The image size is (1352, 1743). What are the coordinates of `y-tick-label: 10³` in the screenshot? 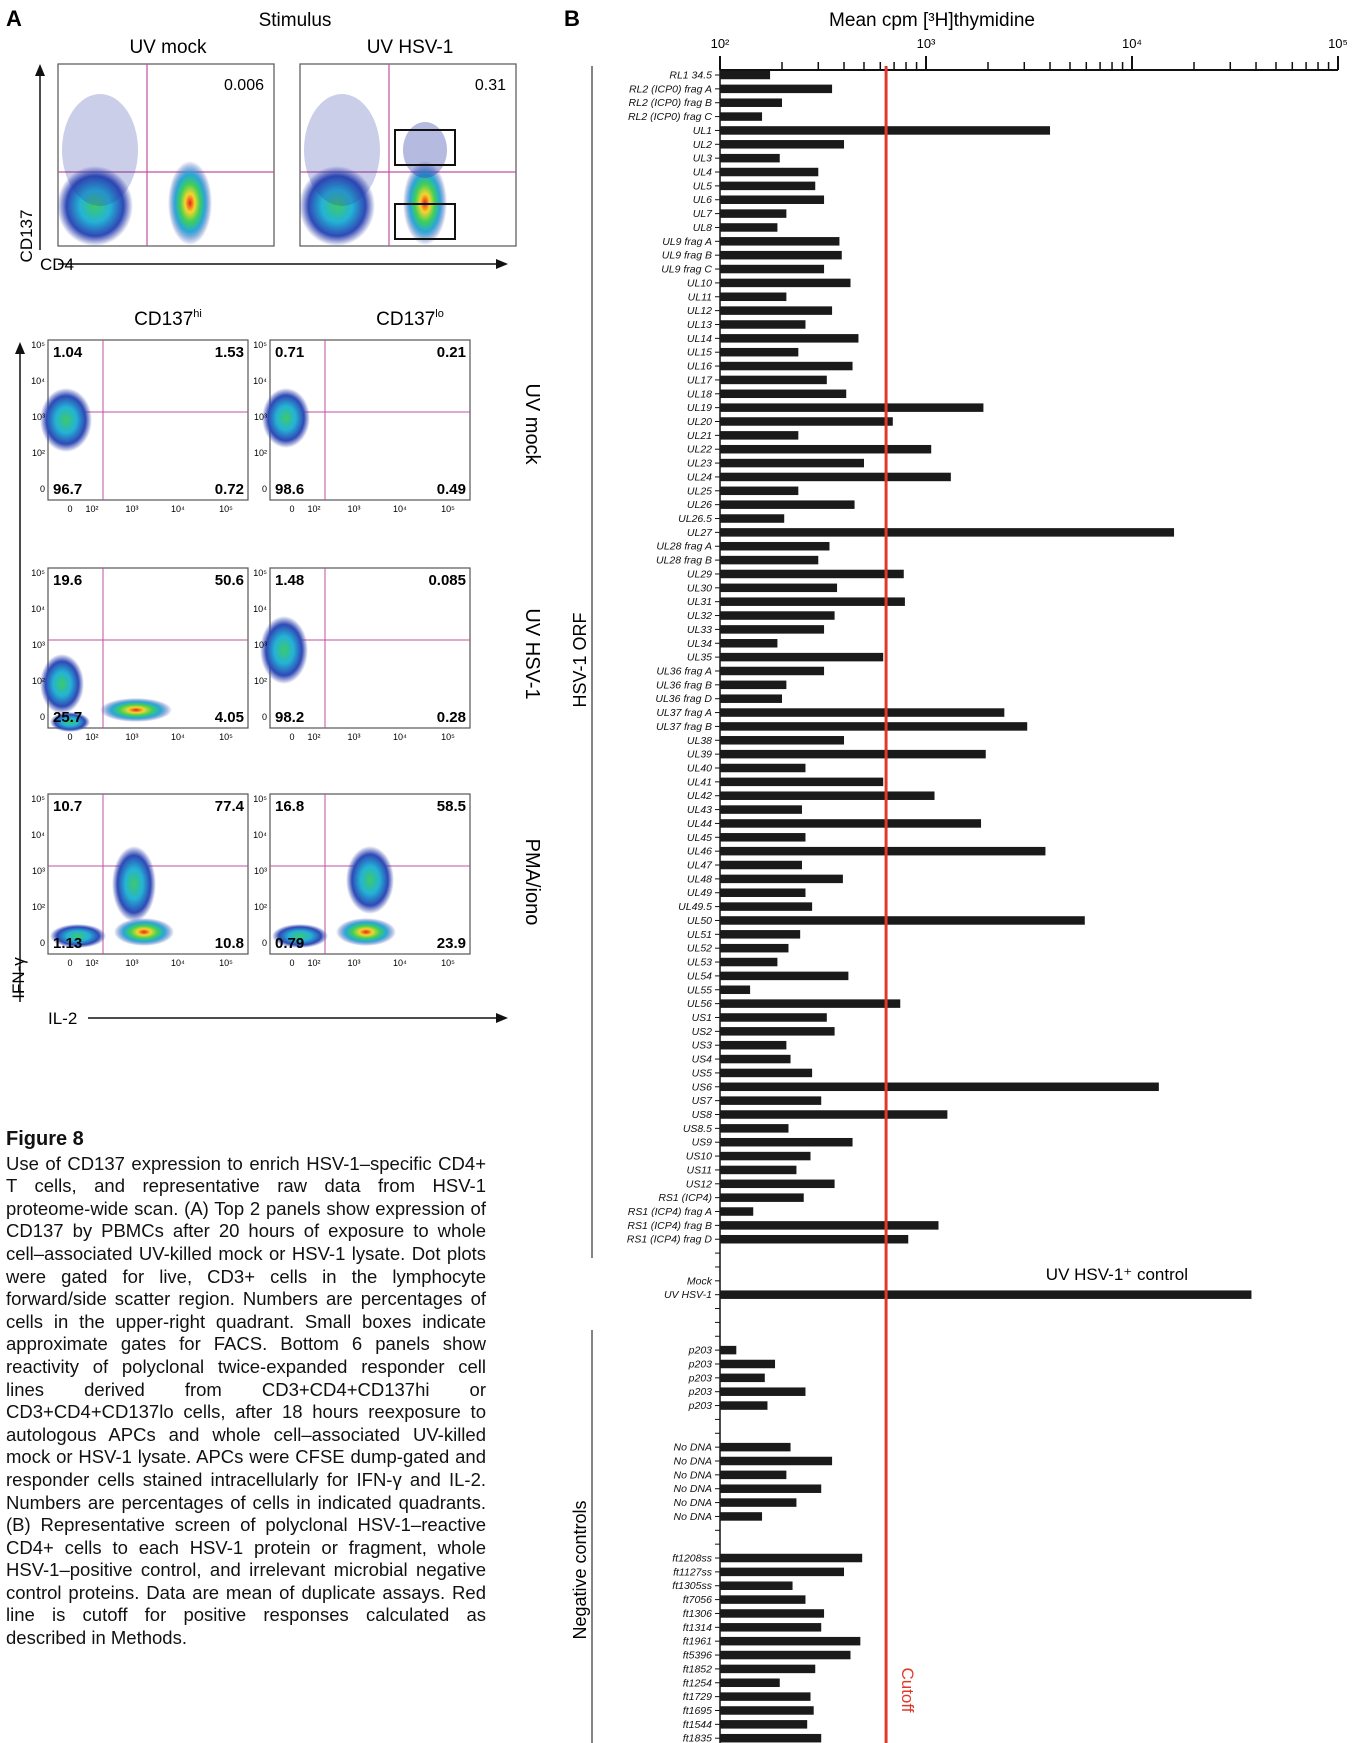 It's located at (260, 871).